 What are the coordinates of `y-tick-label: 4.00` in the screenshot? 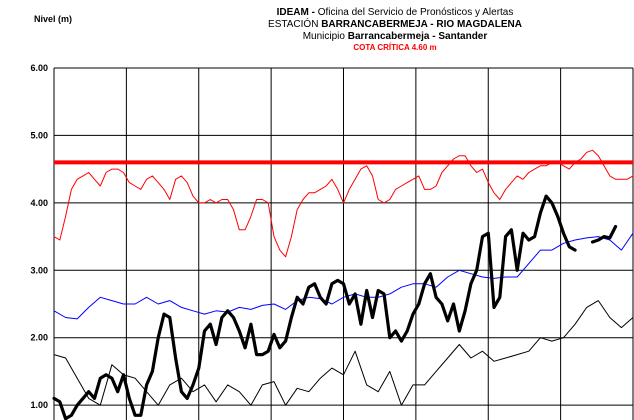 It's located at (39, 203).